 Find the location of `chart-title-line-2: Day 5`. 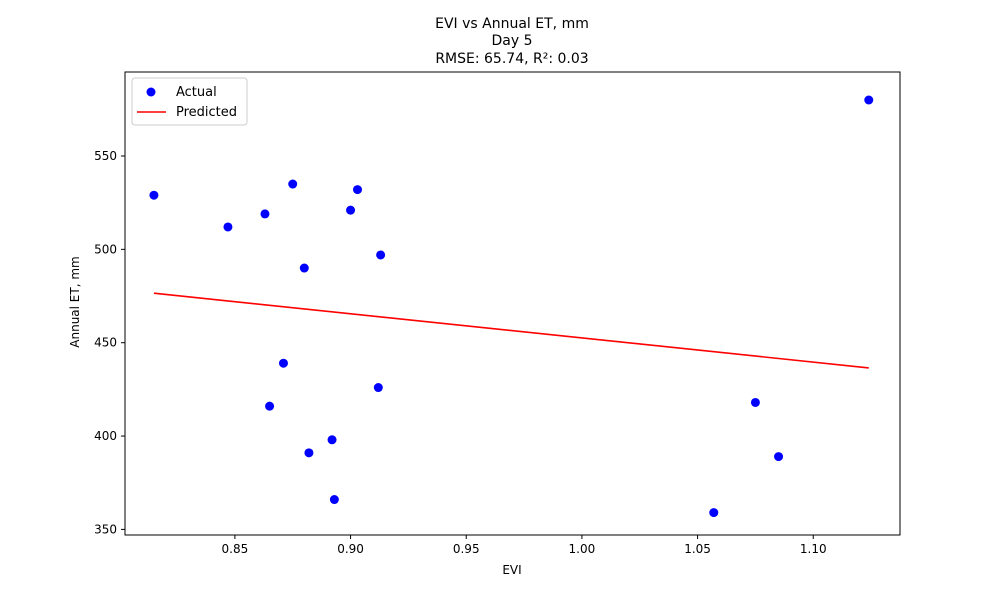

chart-title-line-2: Day 5 is located at coordinates (511, 41).